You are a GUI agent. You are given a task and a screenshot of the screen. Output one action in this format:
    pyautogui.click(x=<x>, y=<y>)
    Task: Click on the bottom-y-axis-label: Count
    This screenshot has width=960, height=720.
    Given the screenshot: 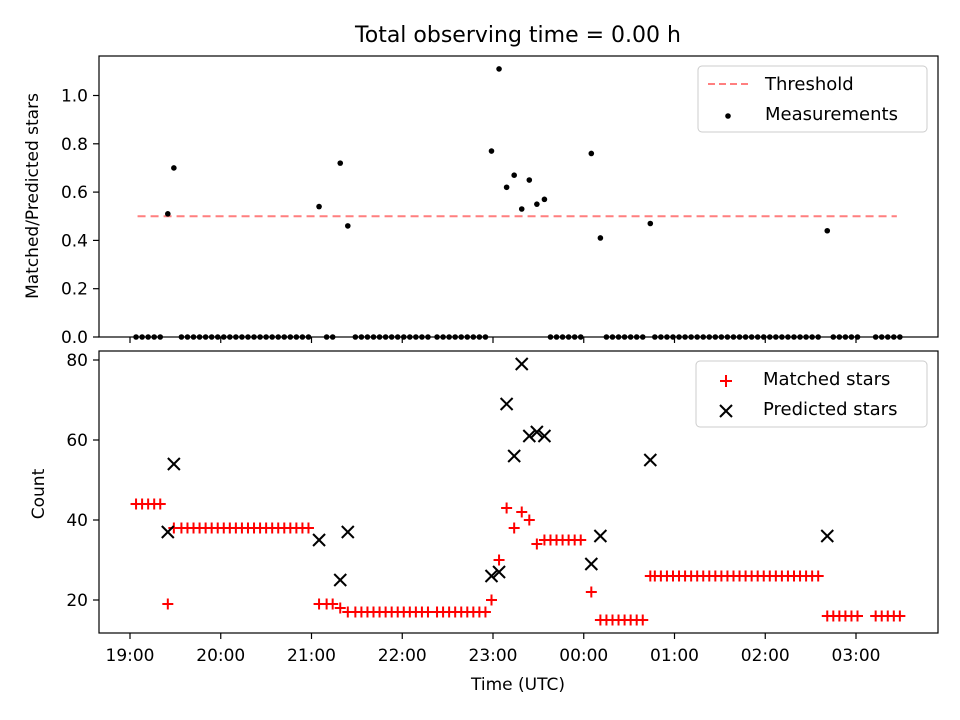 What is the action you would take?
    pyautogui.click(x=39, y=493)
    